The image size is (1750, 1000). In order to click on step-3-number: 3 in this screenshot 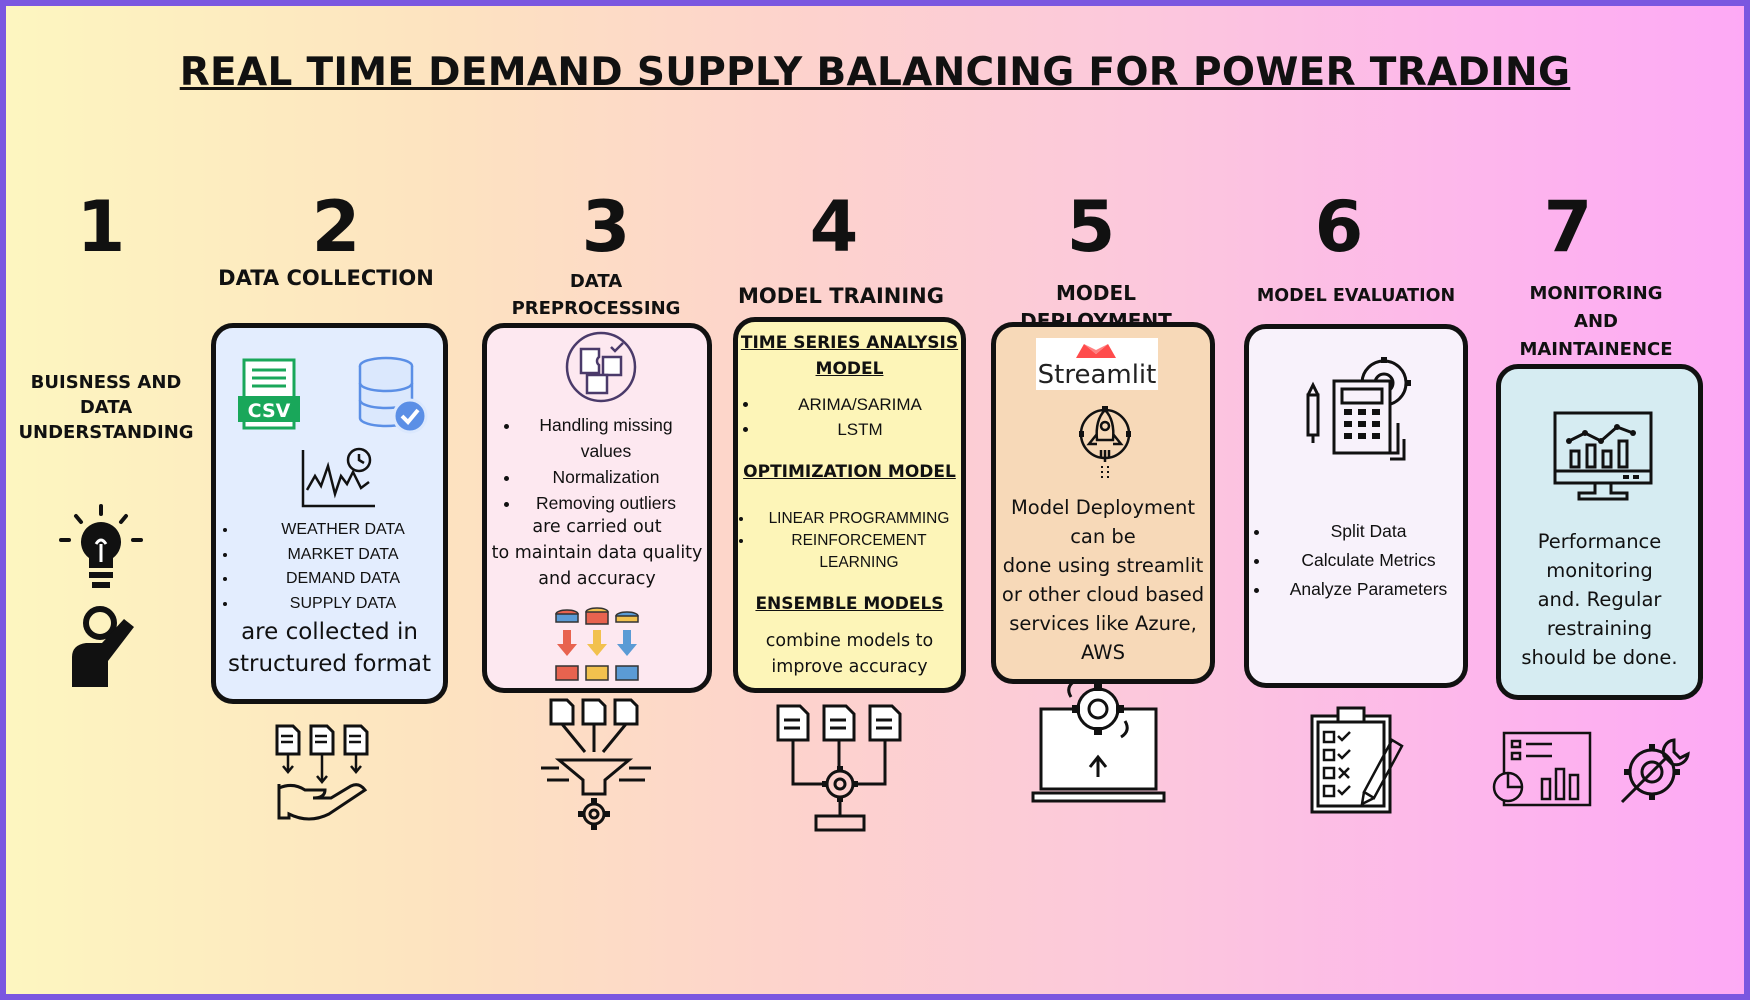, I will do `click(606, 227)`.